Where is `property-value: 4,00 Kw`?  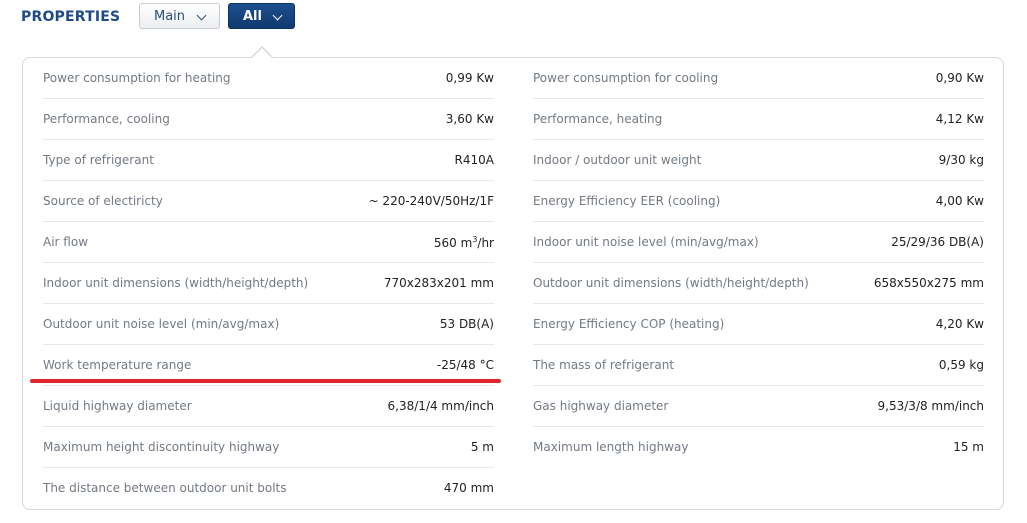
property-value: 4,00 Kw is located at coordinates (959, 201).